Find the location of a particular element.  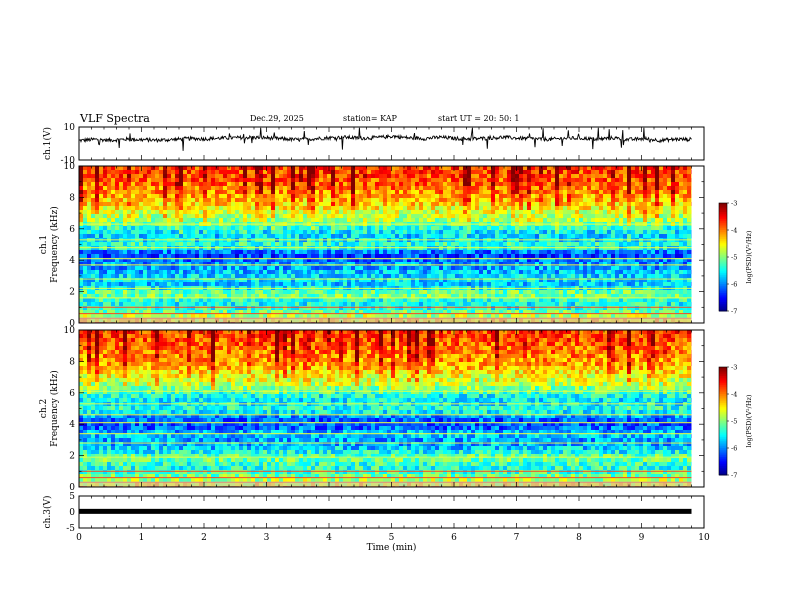

ch3-waveform-line is located at coordinates (385, 511).